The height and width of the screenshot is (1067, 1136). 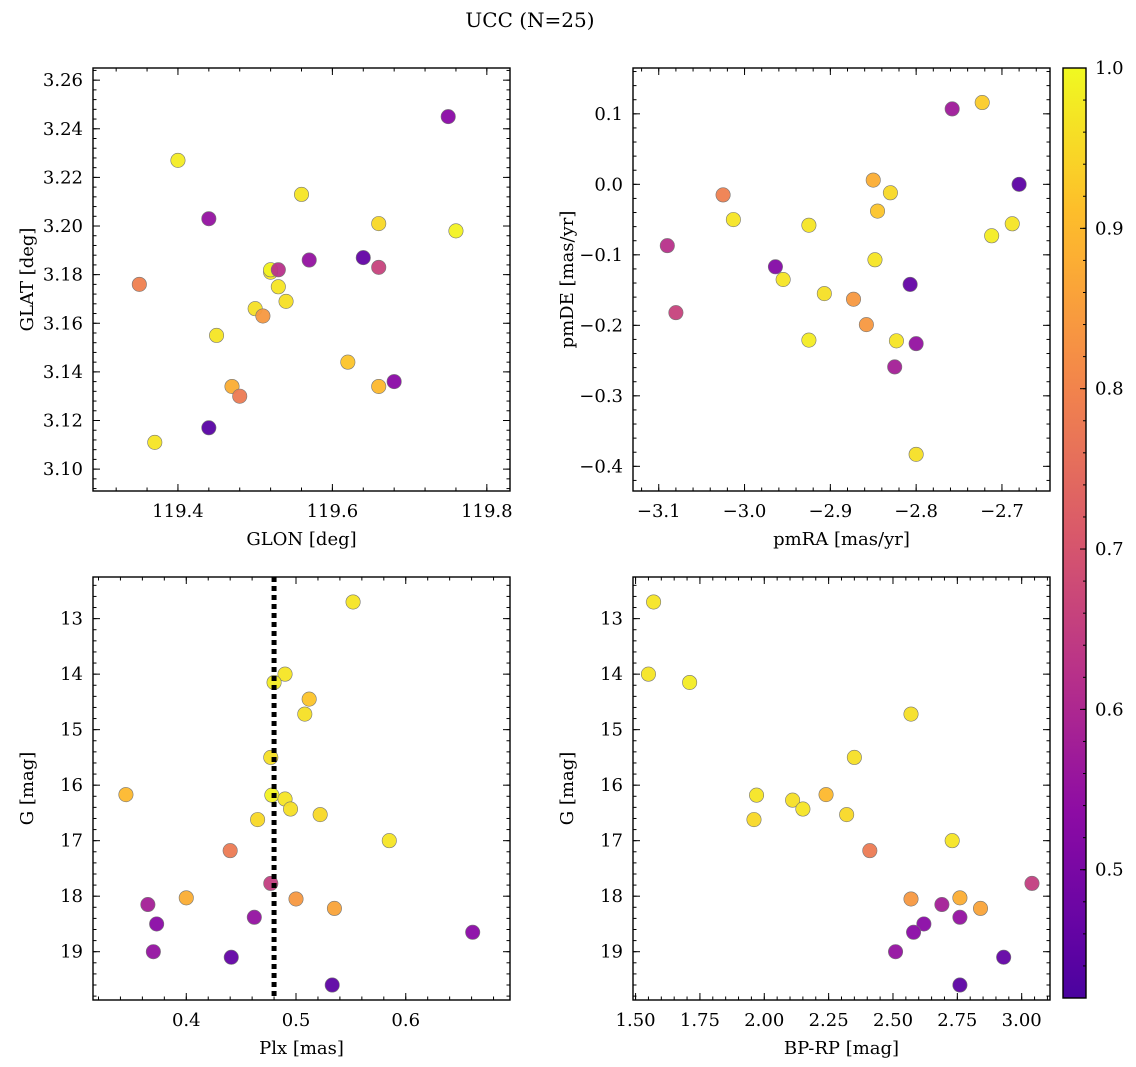 What do you see at coordinates (186, 1020) in the screenshot?
I see `x-tick-label: 0.4` at bounding box center [186, 1020].